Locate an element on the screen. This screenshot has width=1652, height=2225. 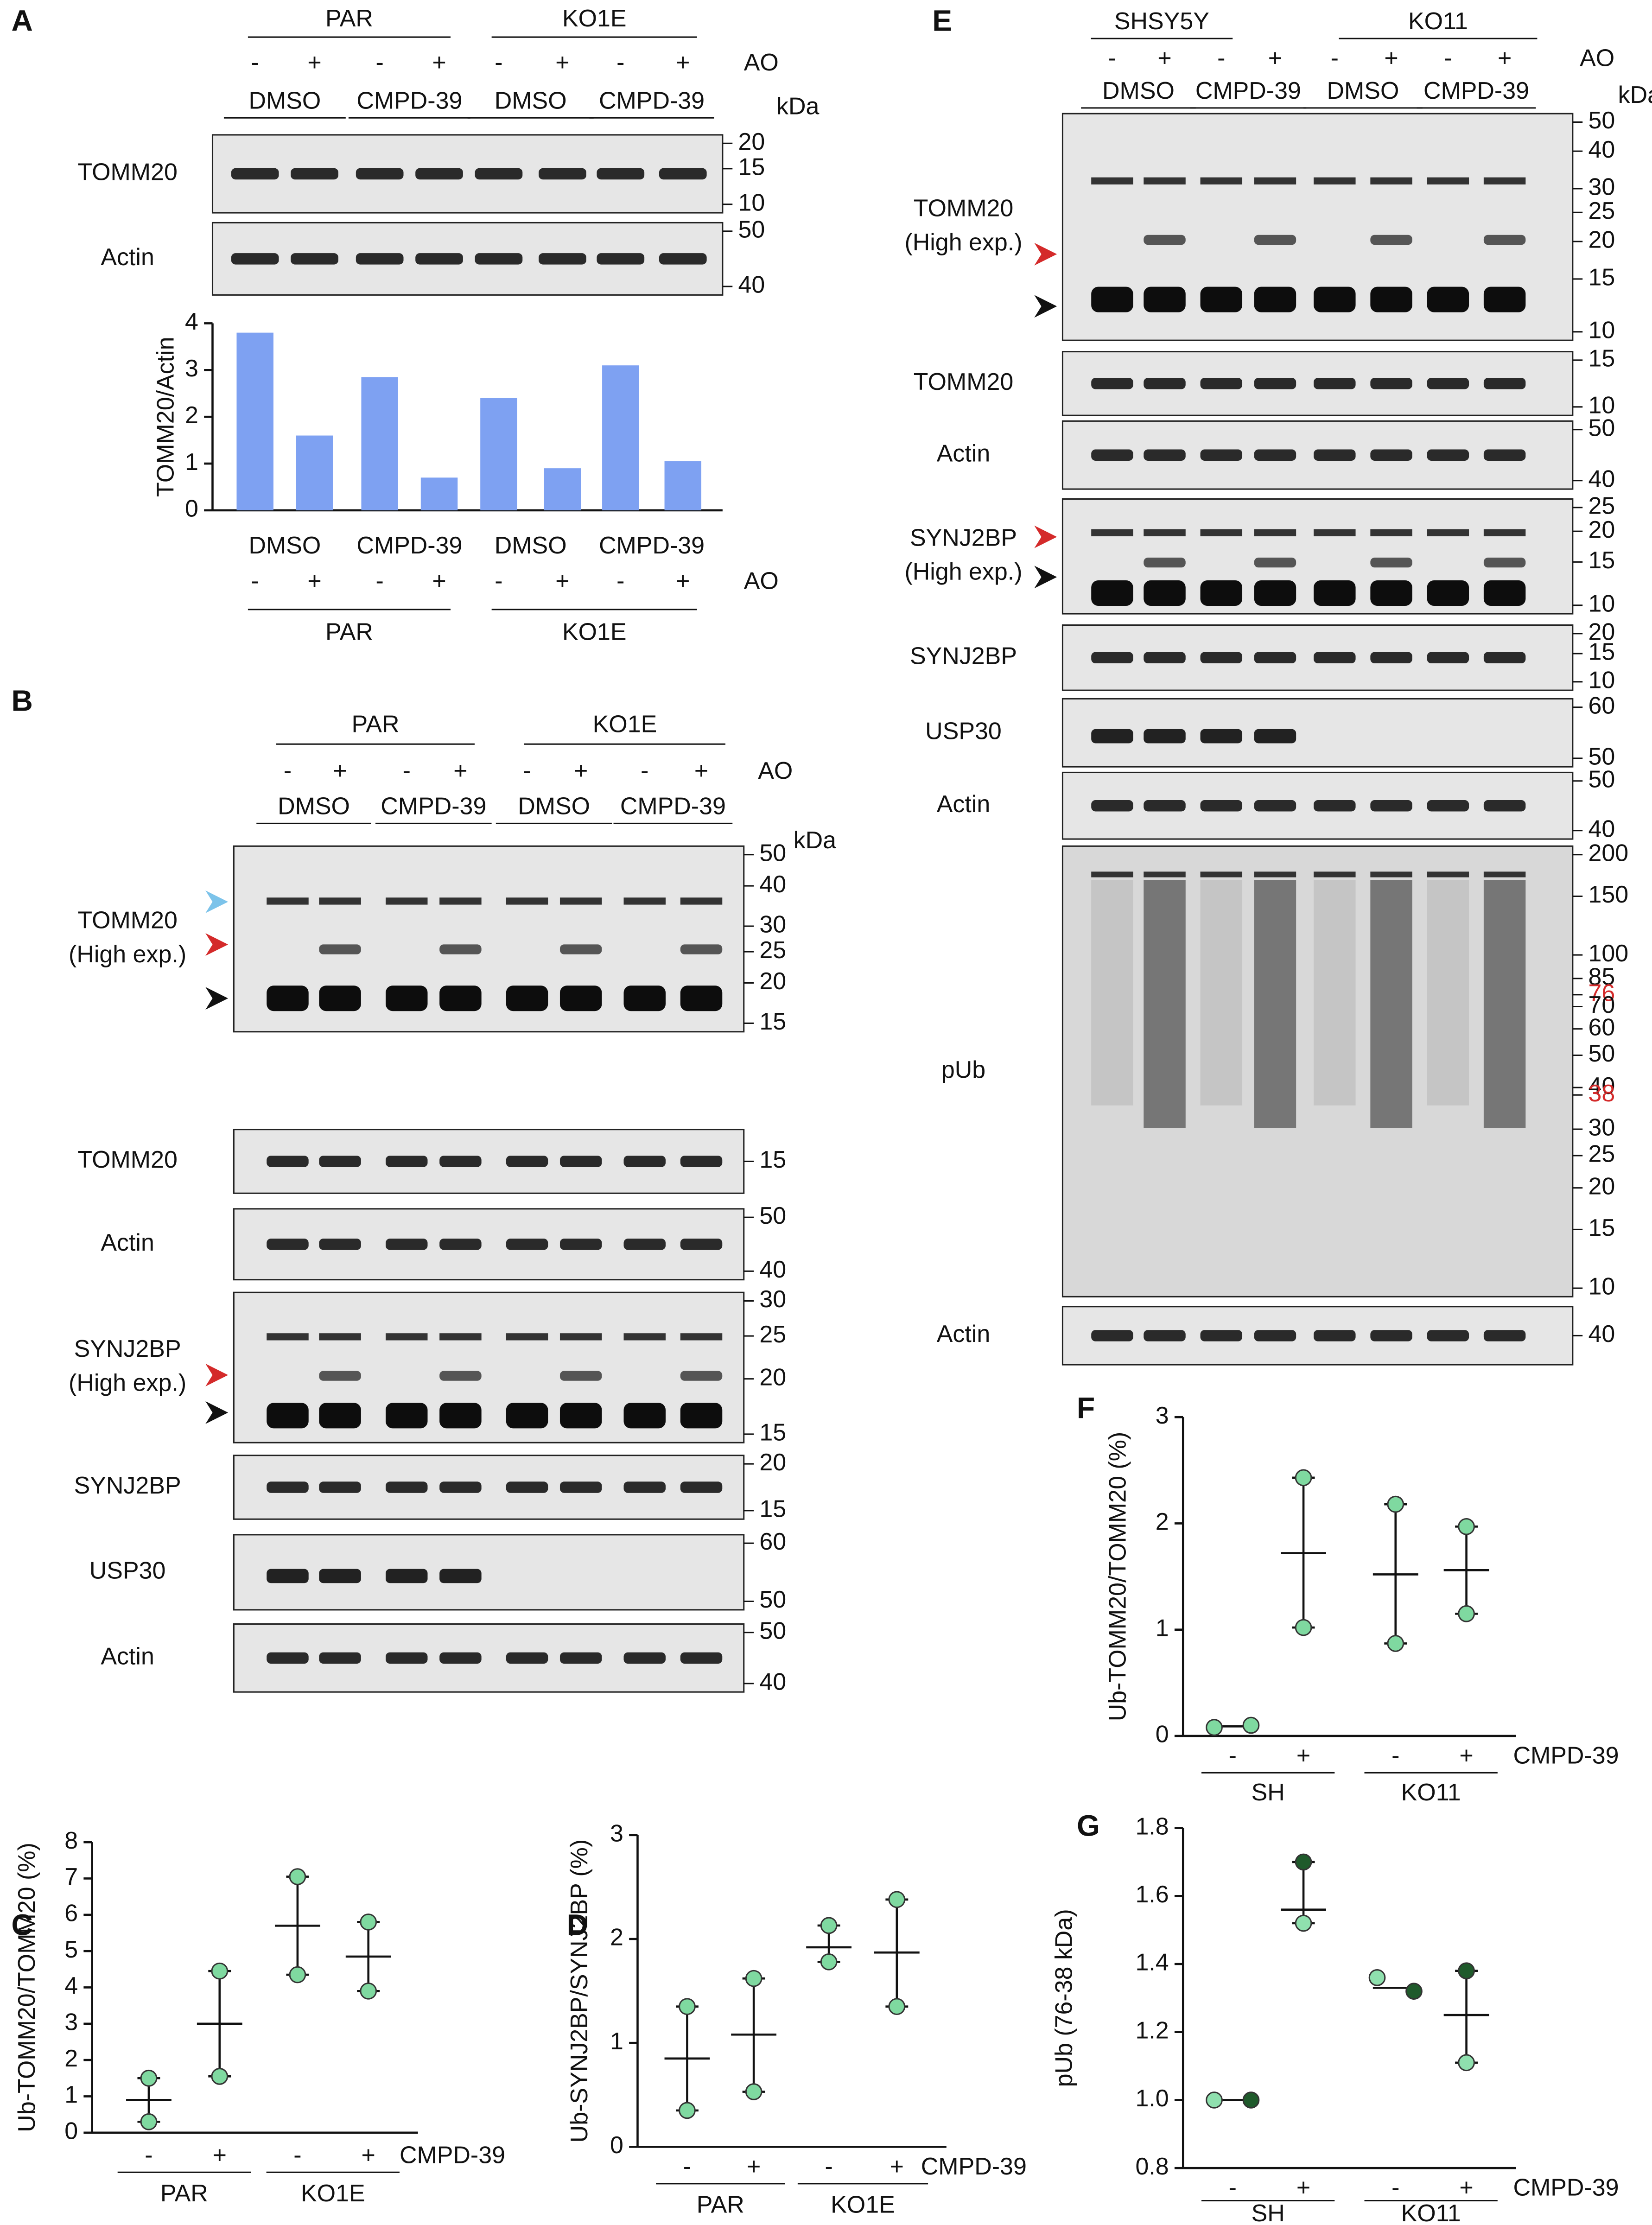
y-tick-label: 5 is located at coordinates (71, 1950).